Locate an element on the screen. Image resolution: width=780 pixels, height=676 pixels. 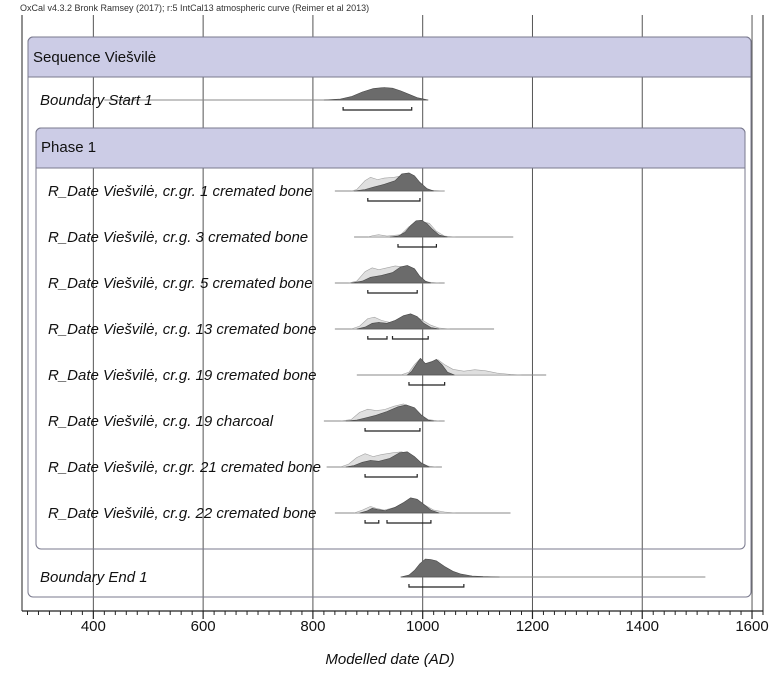
sequence-band is located at coordinates (389, 57).